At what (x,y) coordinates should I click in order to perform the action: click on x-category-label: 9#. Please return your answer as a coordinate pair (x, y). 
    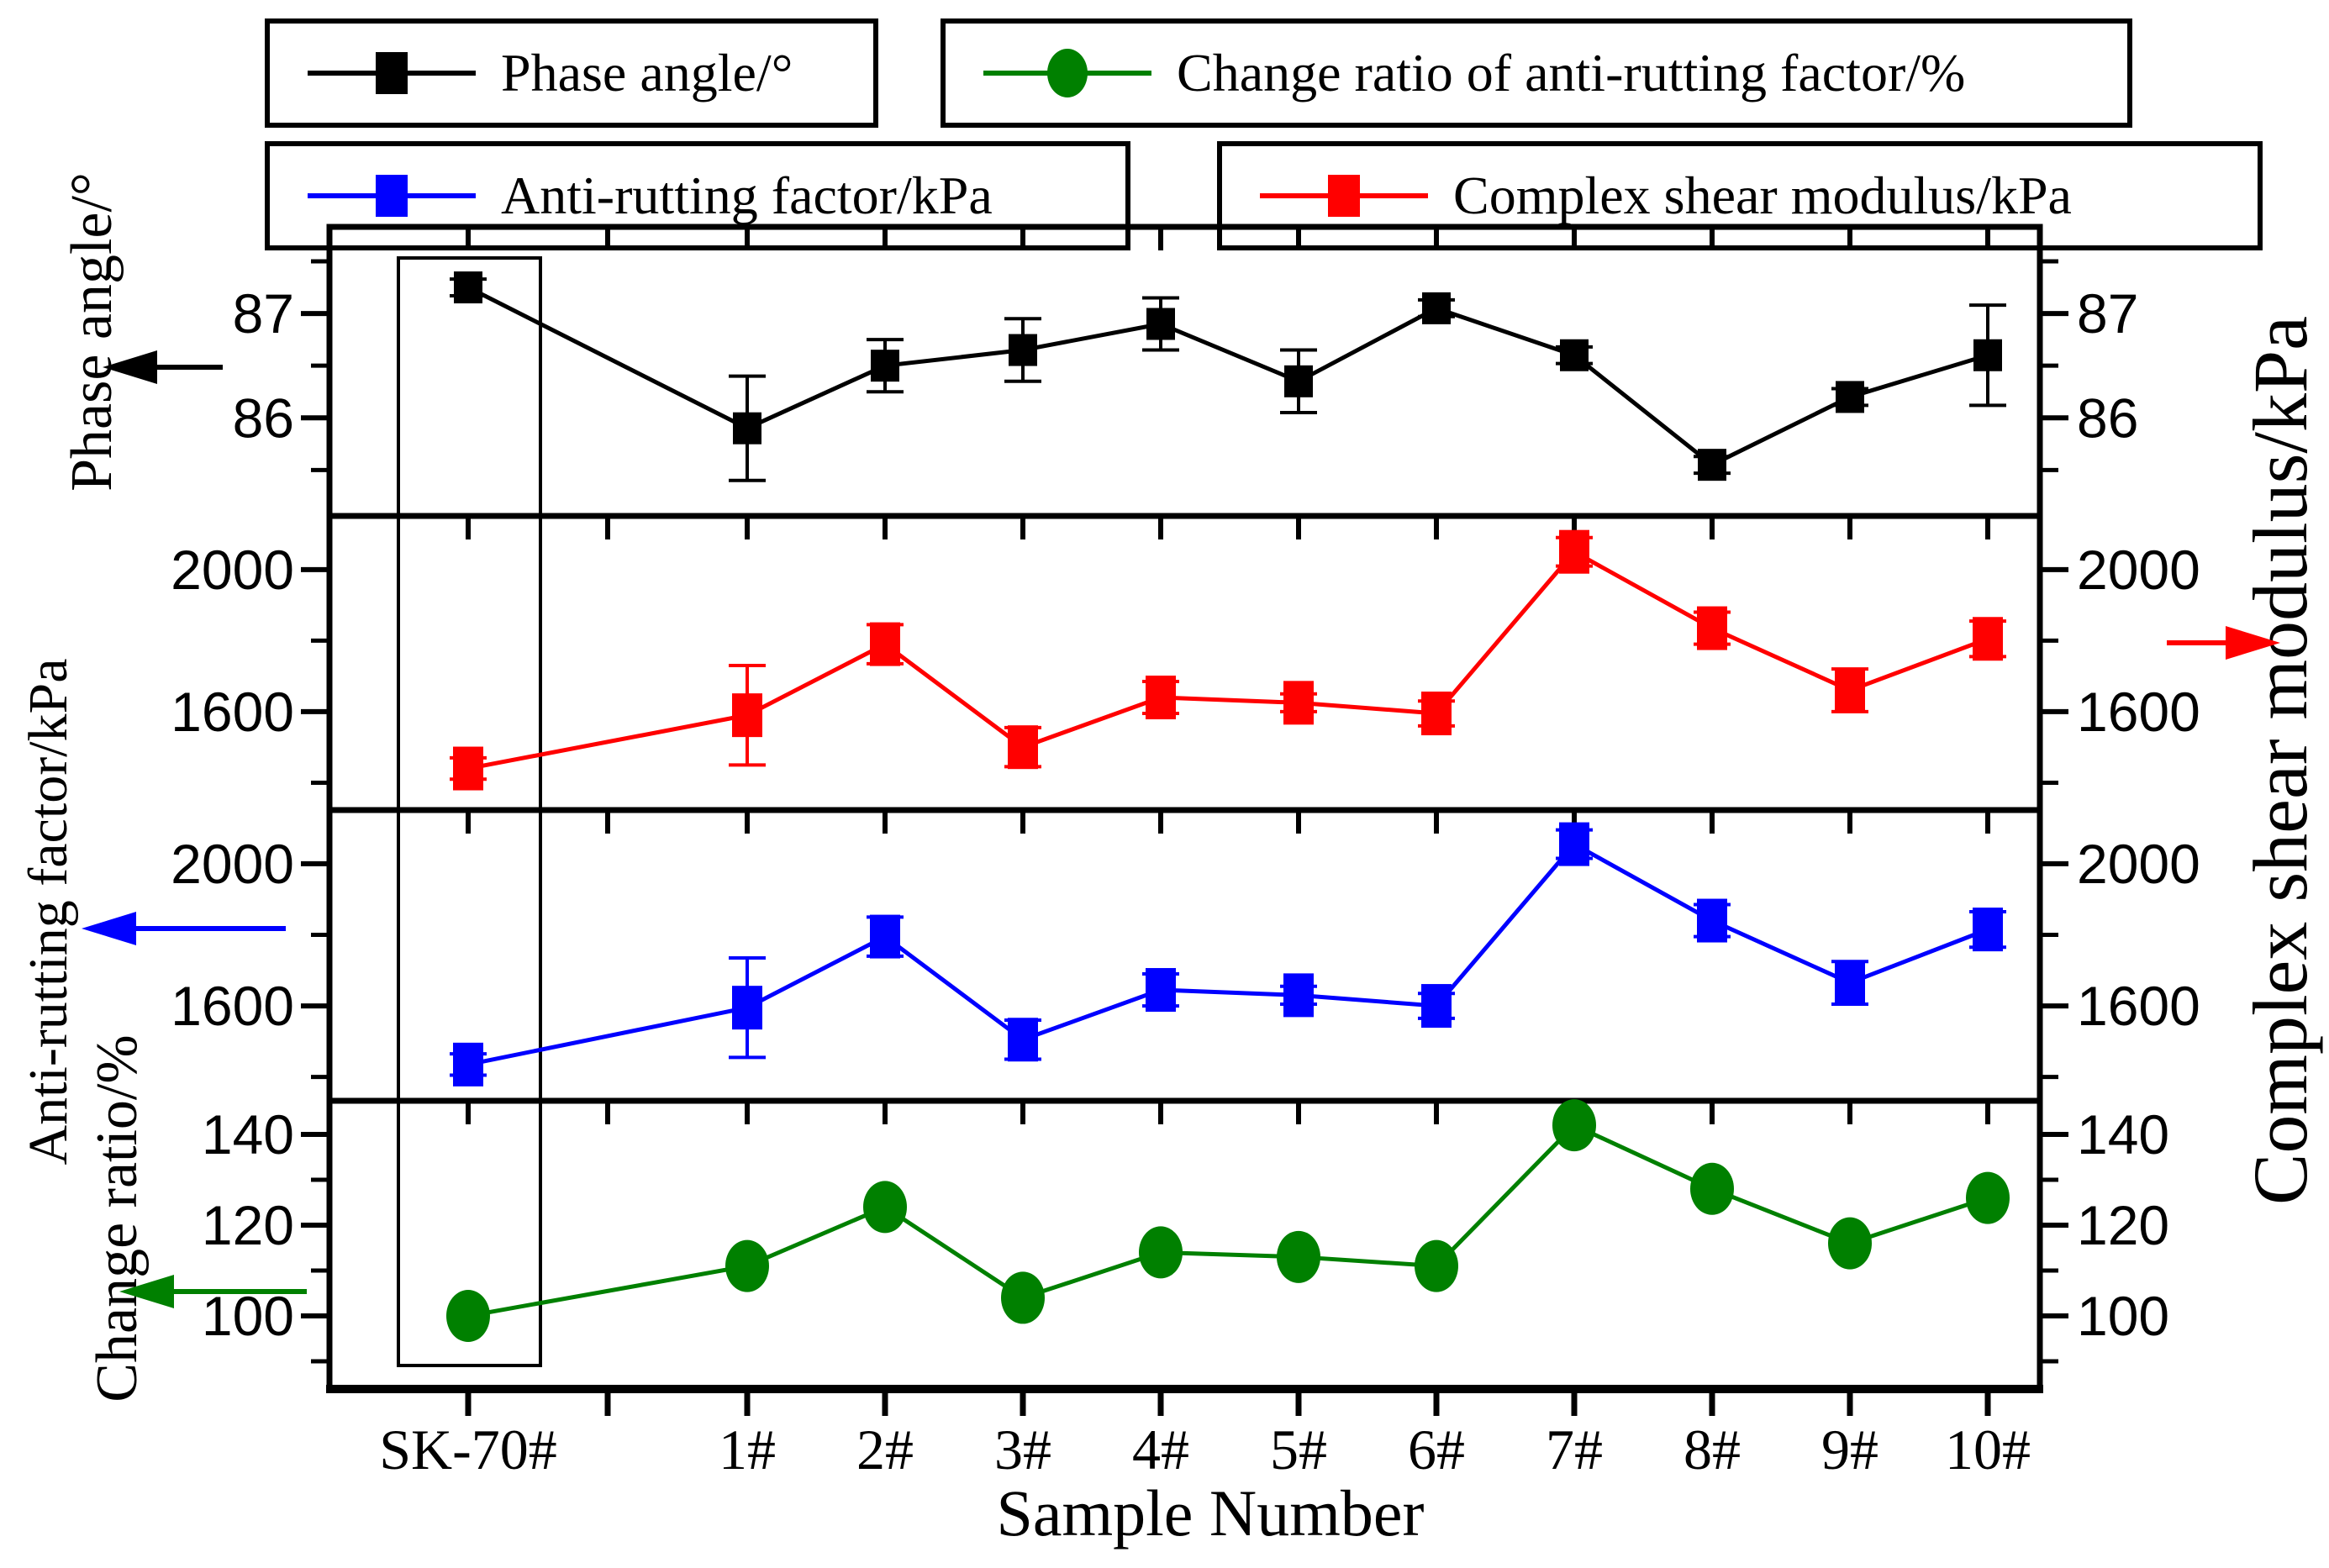
    Looking at the image, I should click on (1849, 1449).